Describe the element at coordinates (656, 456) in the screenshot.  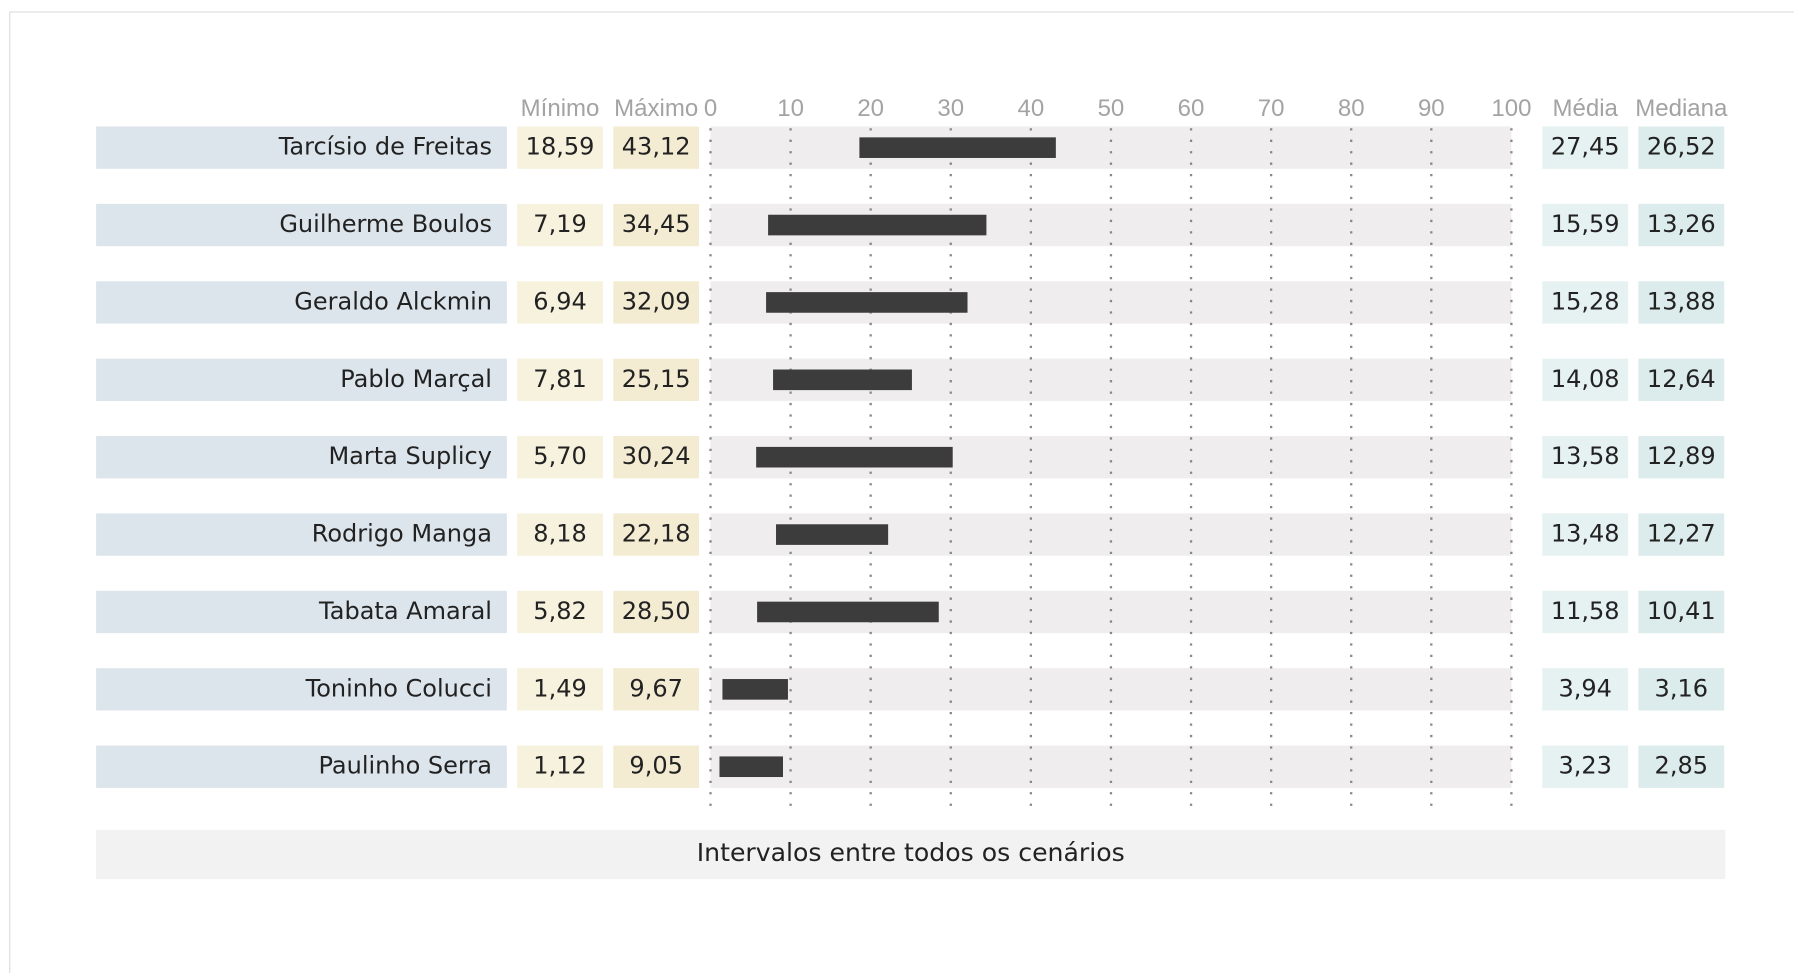
I see `value-label: 30,24` at that location.